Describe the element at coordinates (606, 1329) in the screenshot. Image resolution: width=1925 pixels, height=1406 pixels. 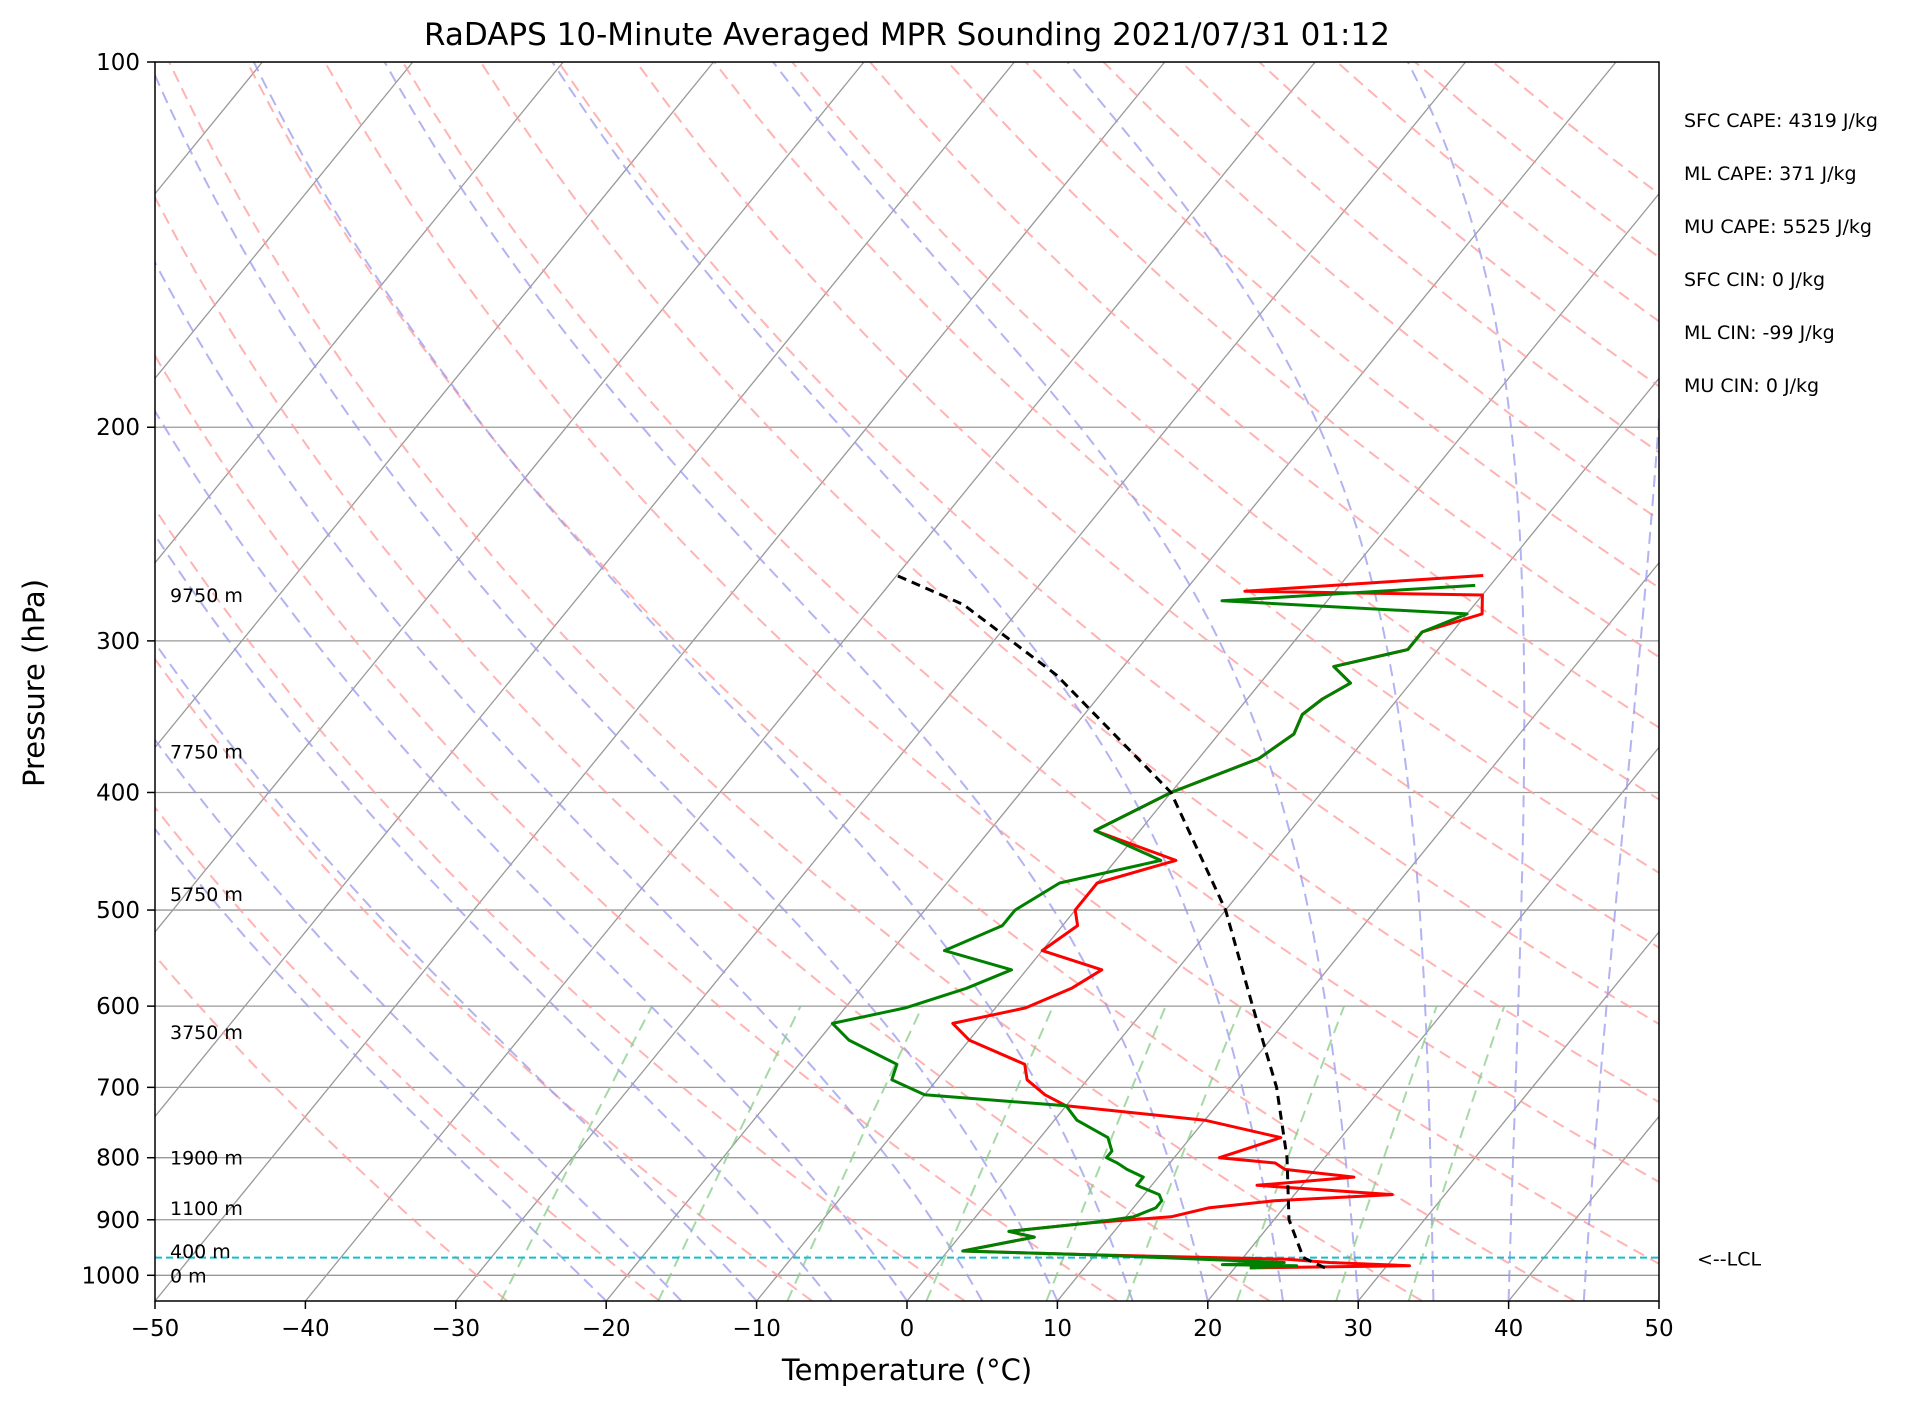
I see `x-tick-label: −20` at that location.